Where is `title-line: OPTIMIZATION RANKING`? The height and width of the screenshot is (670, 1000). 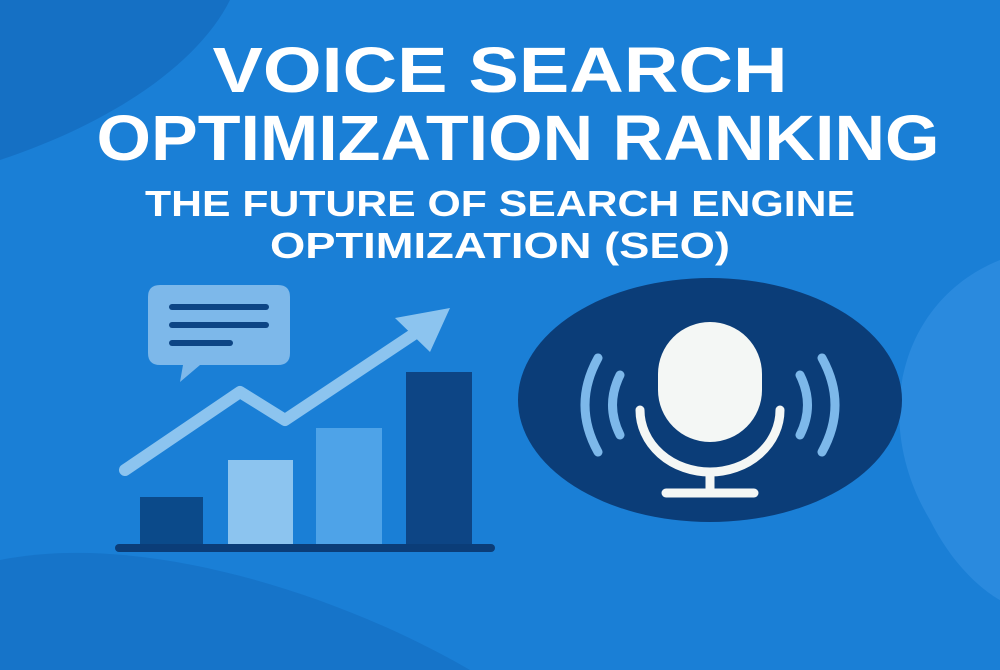
title-line: OPTIMIZATION RANKING is located at coordinates (518, 138).